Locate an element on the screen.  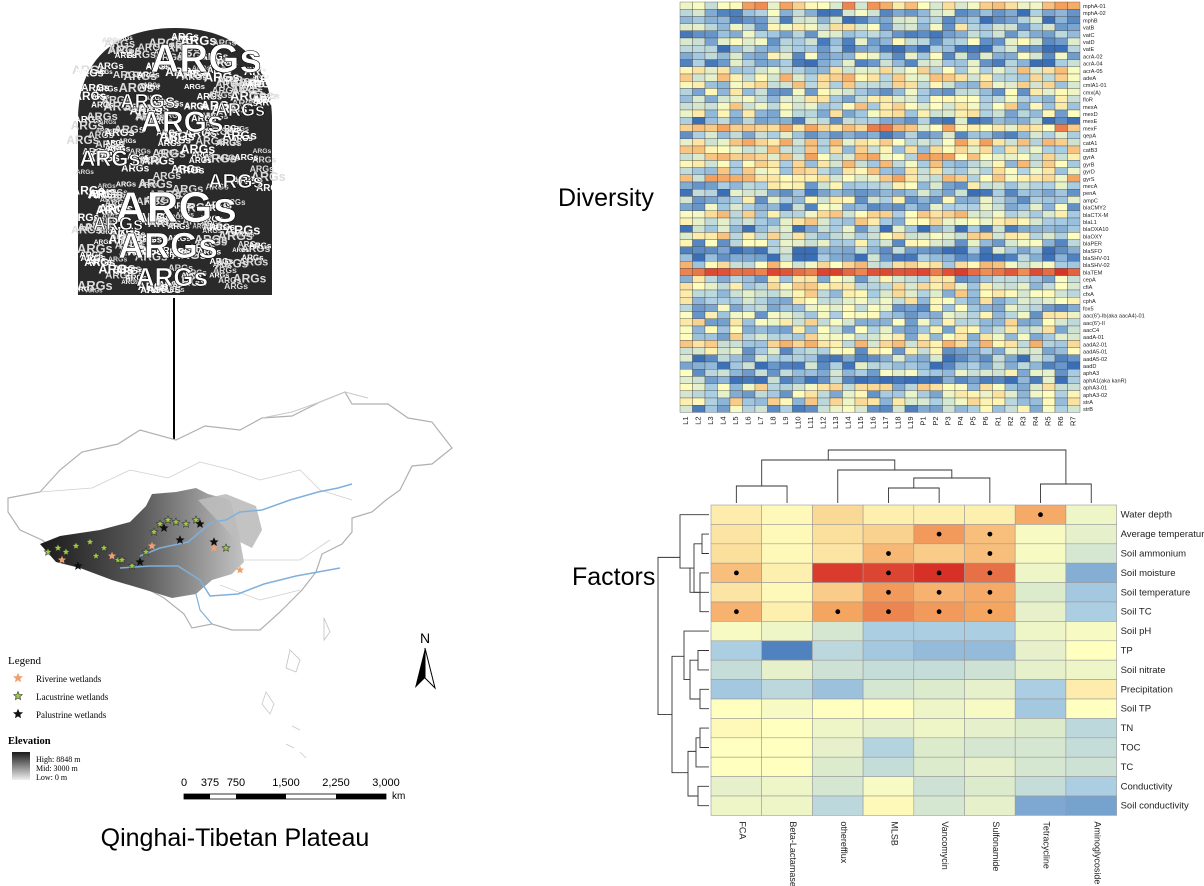
diversity-row-label: mexA is located at coordinates (1090, 108).